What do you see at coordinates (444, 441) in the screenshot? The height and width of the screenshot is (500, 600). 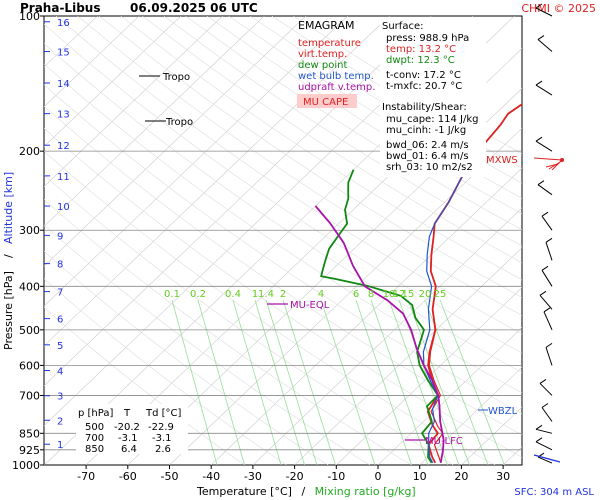 I see `mu-lfc-label: MU-LFC` at bounding box center [444, 441].